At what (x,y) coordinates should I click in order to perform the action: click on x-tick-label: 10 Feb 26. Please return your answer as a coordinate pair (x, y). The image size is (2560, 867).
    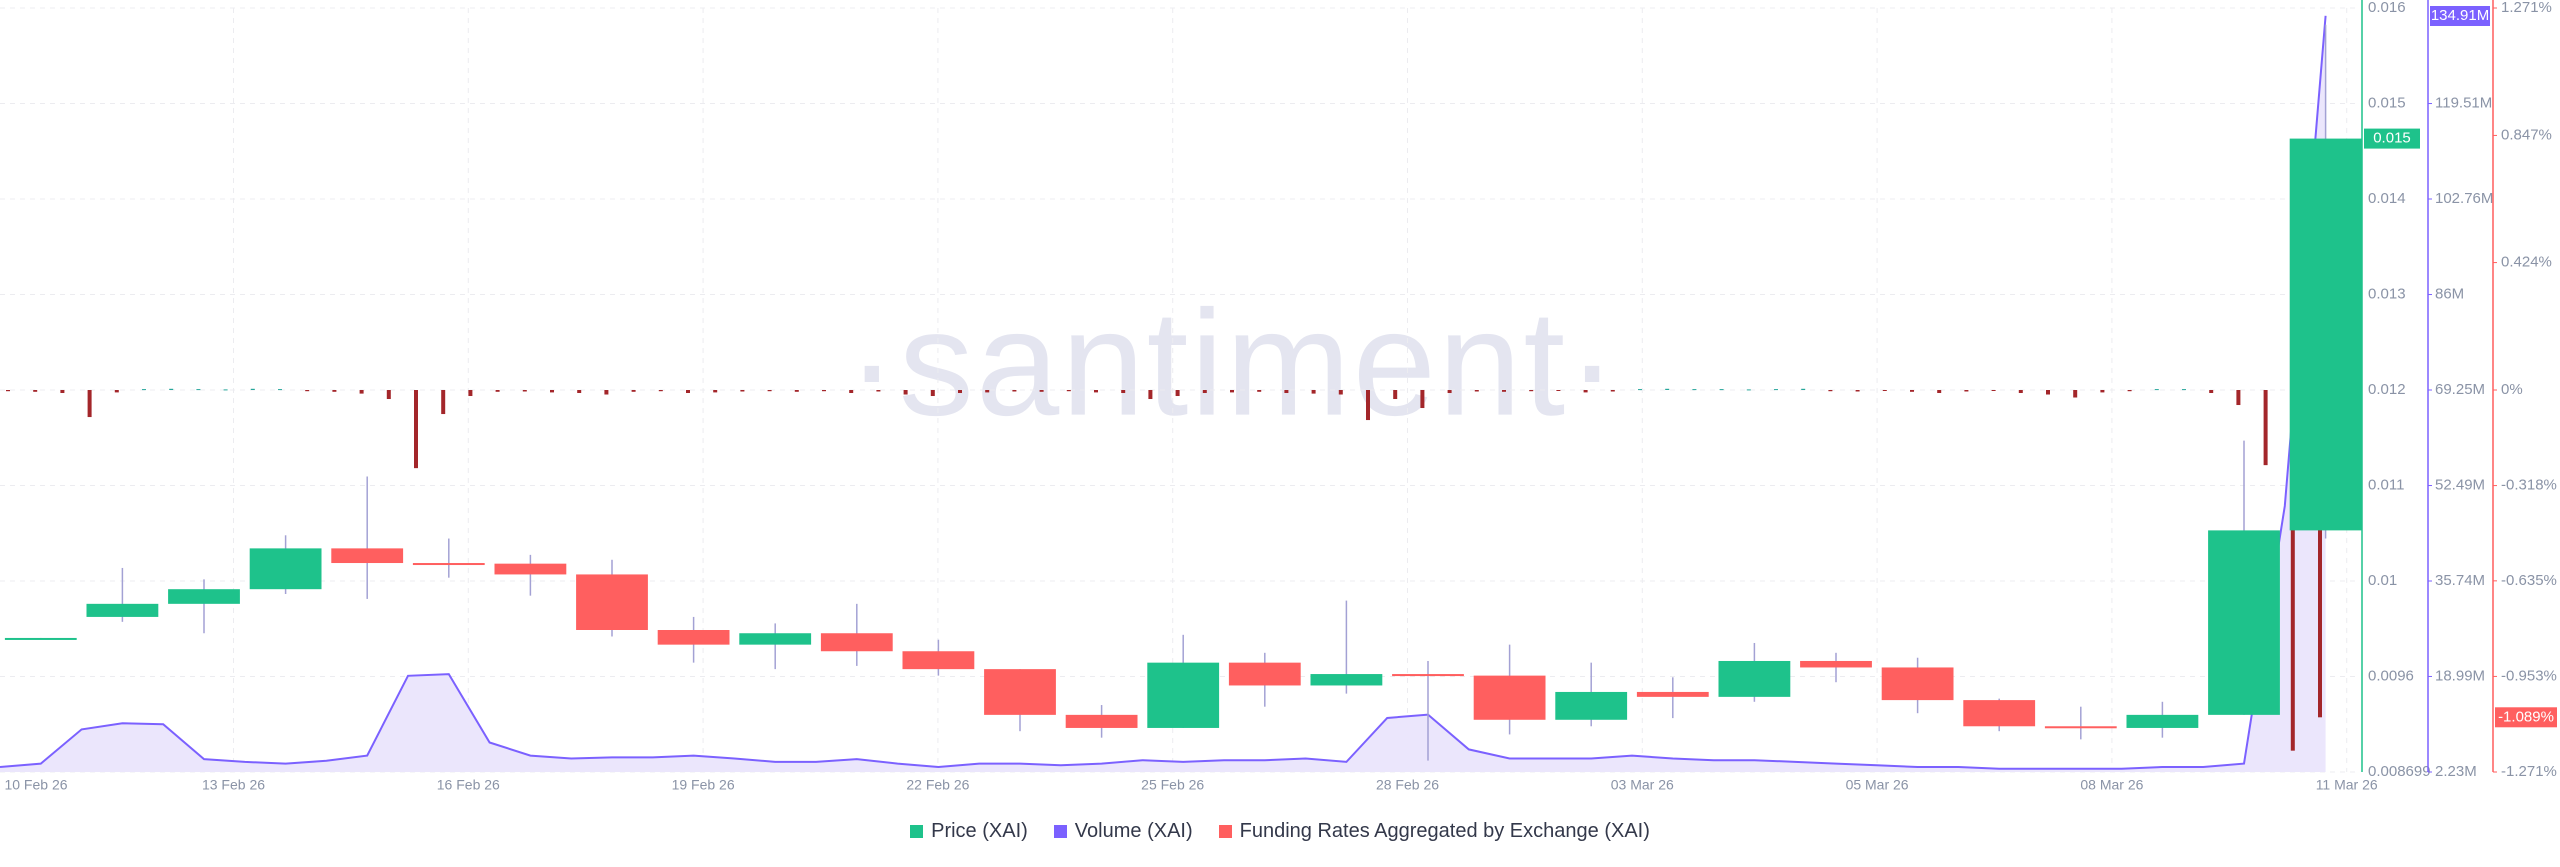
    Looking at the image, I should click on (35, 785).